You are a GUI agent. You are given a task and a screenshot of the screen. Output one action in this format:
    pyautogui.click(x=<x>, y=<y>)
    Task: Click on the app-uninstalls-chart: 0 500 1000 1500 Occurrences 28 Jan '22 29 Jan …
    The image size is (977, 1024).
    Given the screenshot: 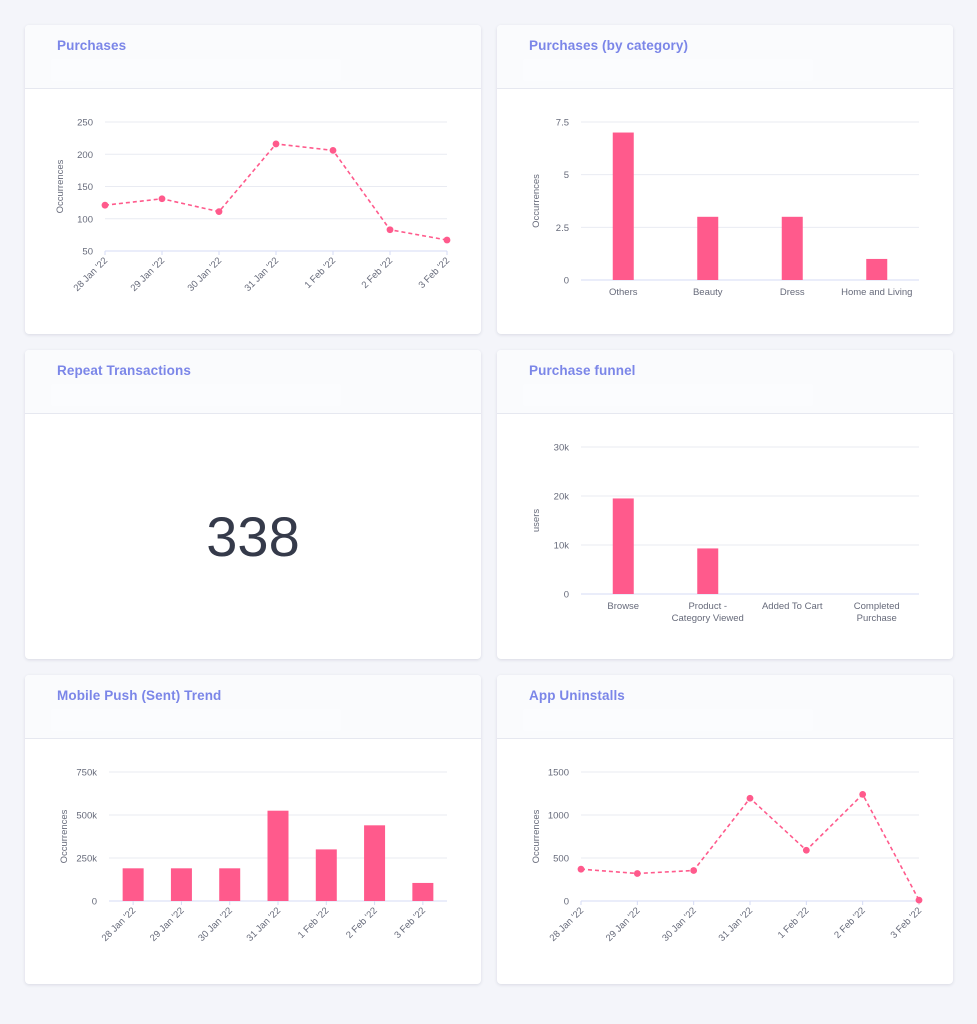 What is the action you would take?
    pyautogui.click(x=725, y=861)
    